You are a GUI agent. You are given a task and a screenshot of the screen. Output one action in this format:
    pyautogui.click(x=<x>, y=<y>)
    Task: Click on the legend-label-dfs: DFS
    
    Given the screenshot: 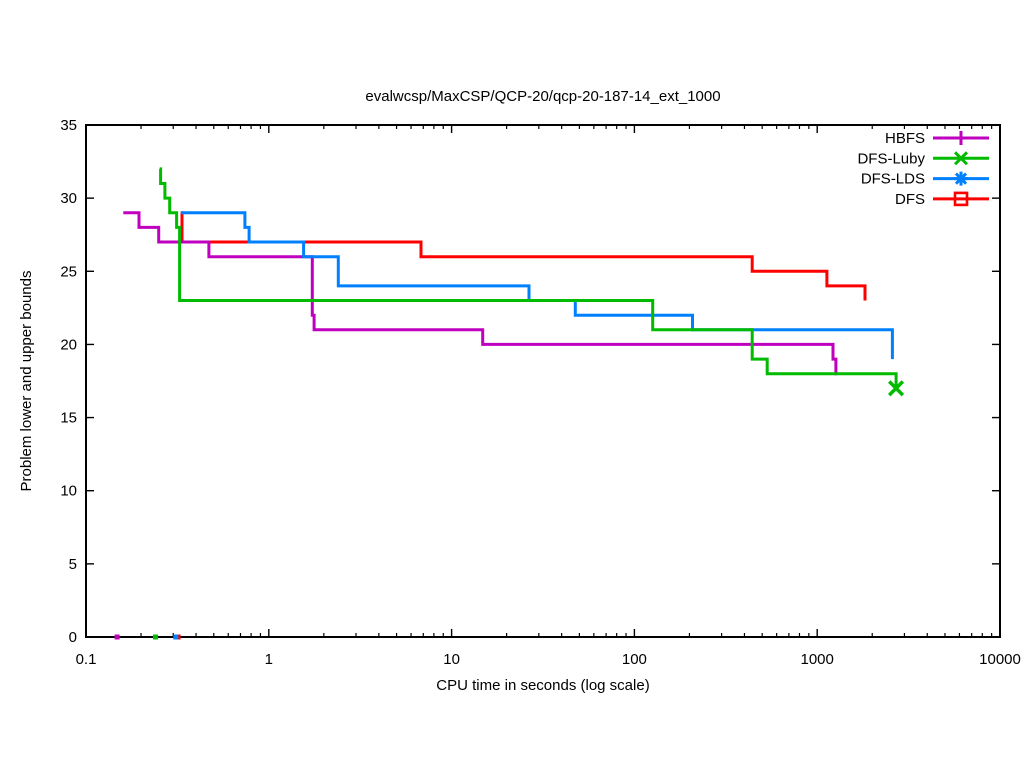 What is the action you would take?
    pyautogui.click(x=910, y=199)
    